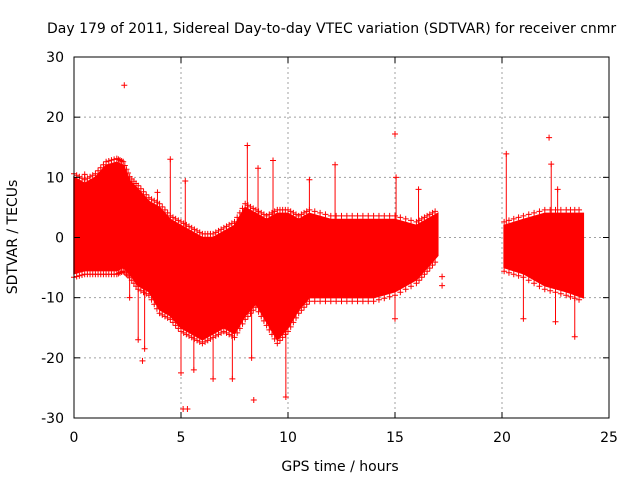  Describe the element at coordinates (52, 359) in the screenshot. I see `y-tick-label: -20` at that location.